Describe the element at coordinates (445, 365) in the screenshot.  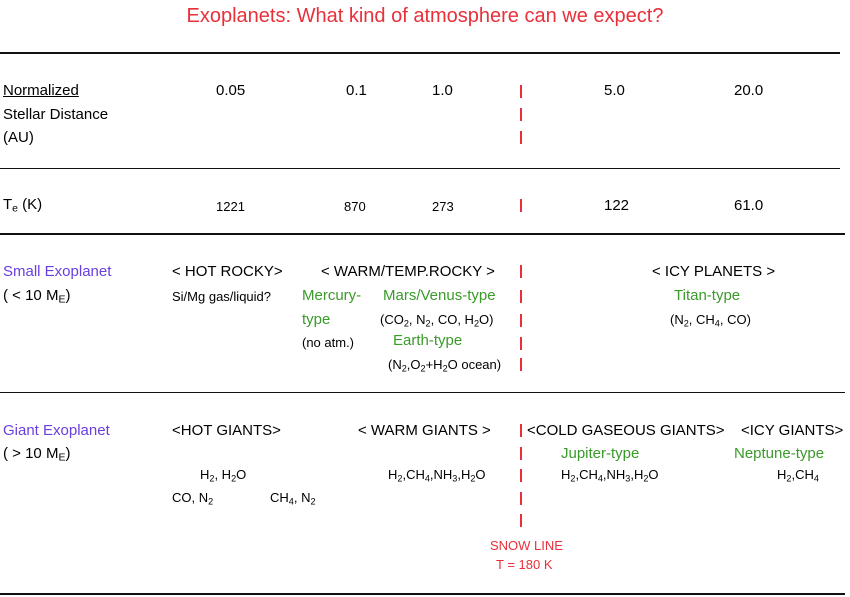
I see `earth-gas: (N2,O2+H2O ocean)` at that location.